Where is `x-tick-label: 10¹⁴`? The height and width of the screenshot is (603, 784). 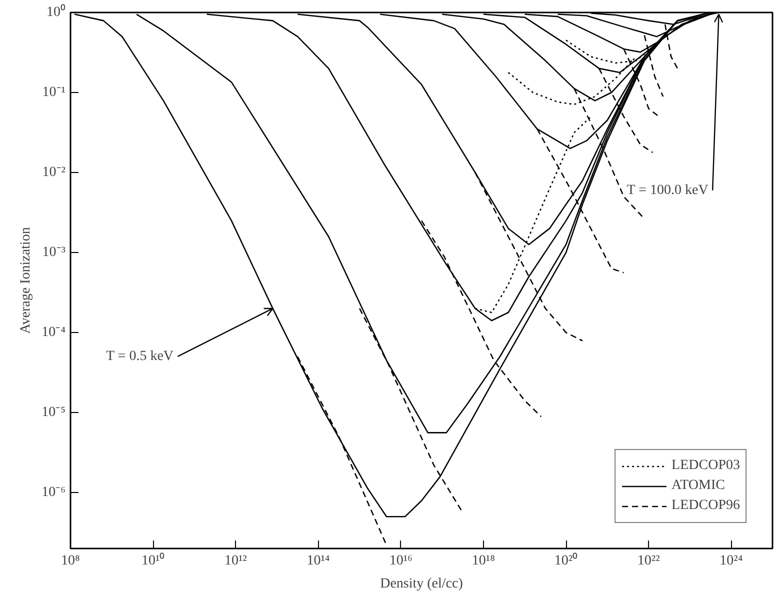 x-tick-label: 10¹⁴ is located at coordinates (318, 561).